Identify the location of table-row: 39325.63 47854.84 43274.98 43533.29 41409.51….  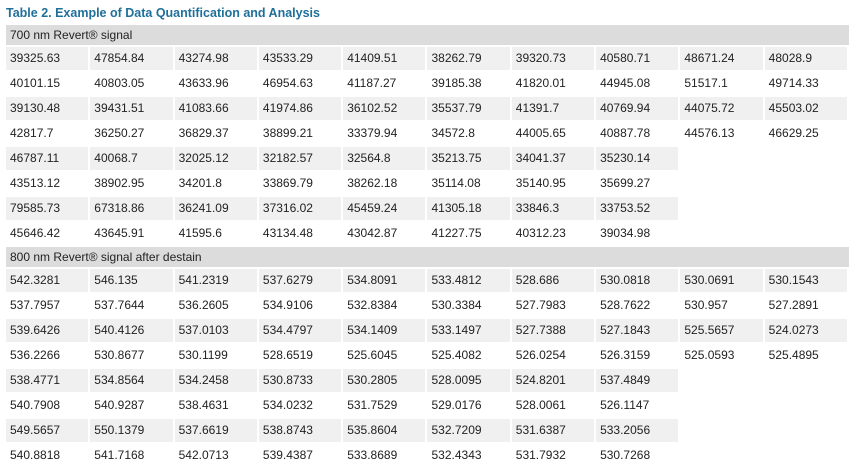
(427, 59).